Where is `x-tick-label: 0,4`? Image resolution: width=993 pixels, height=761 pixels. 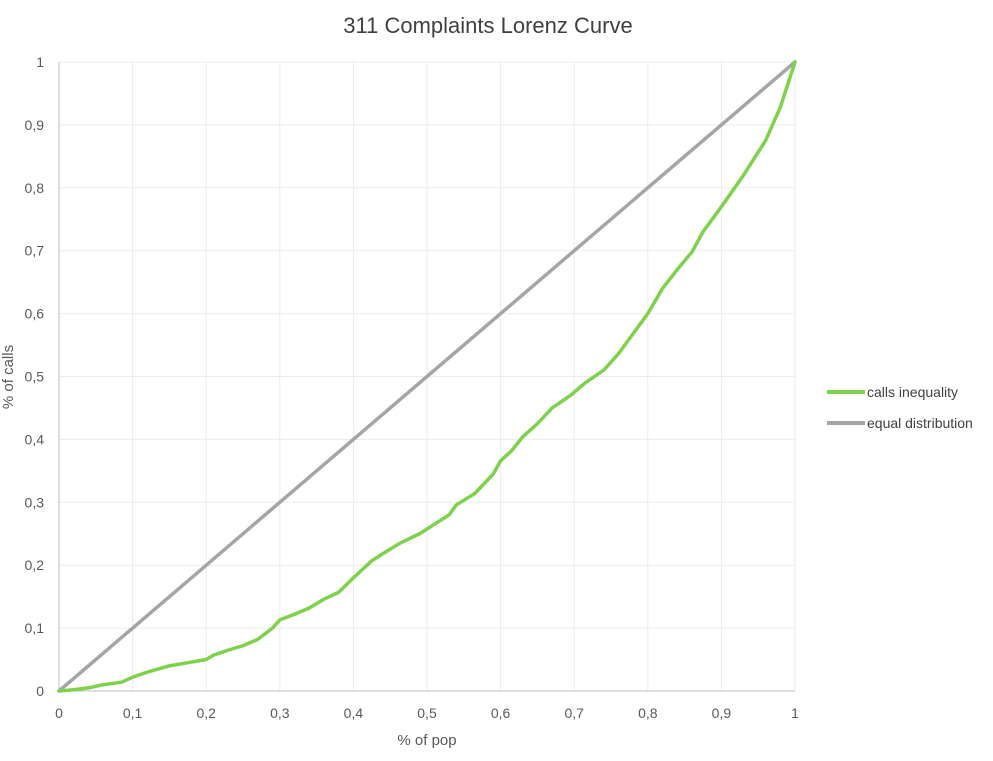
x-tick-label: 0,4 is located at coordinates (354, 713).